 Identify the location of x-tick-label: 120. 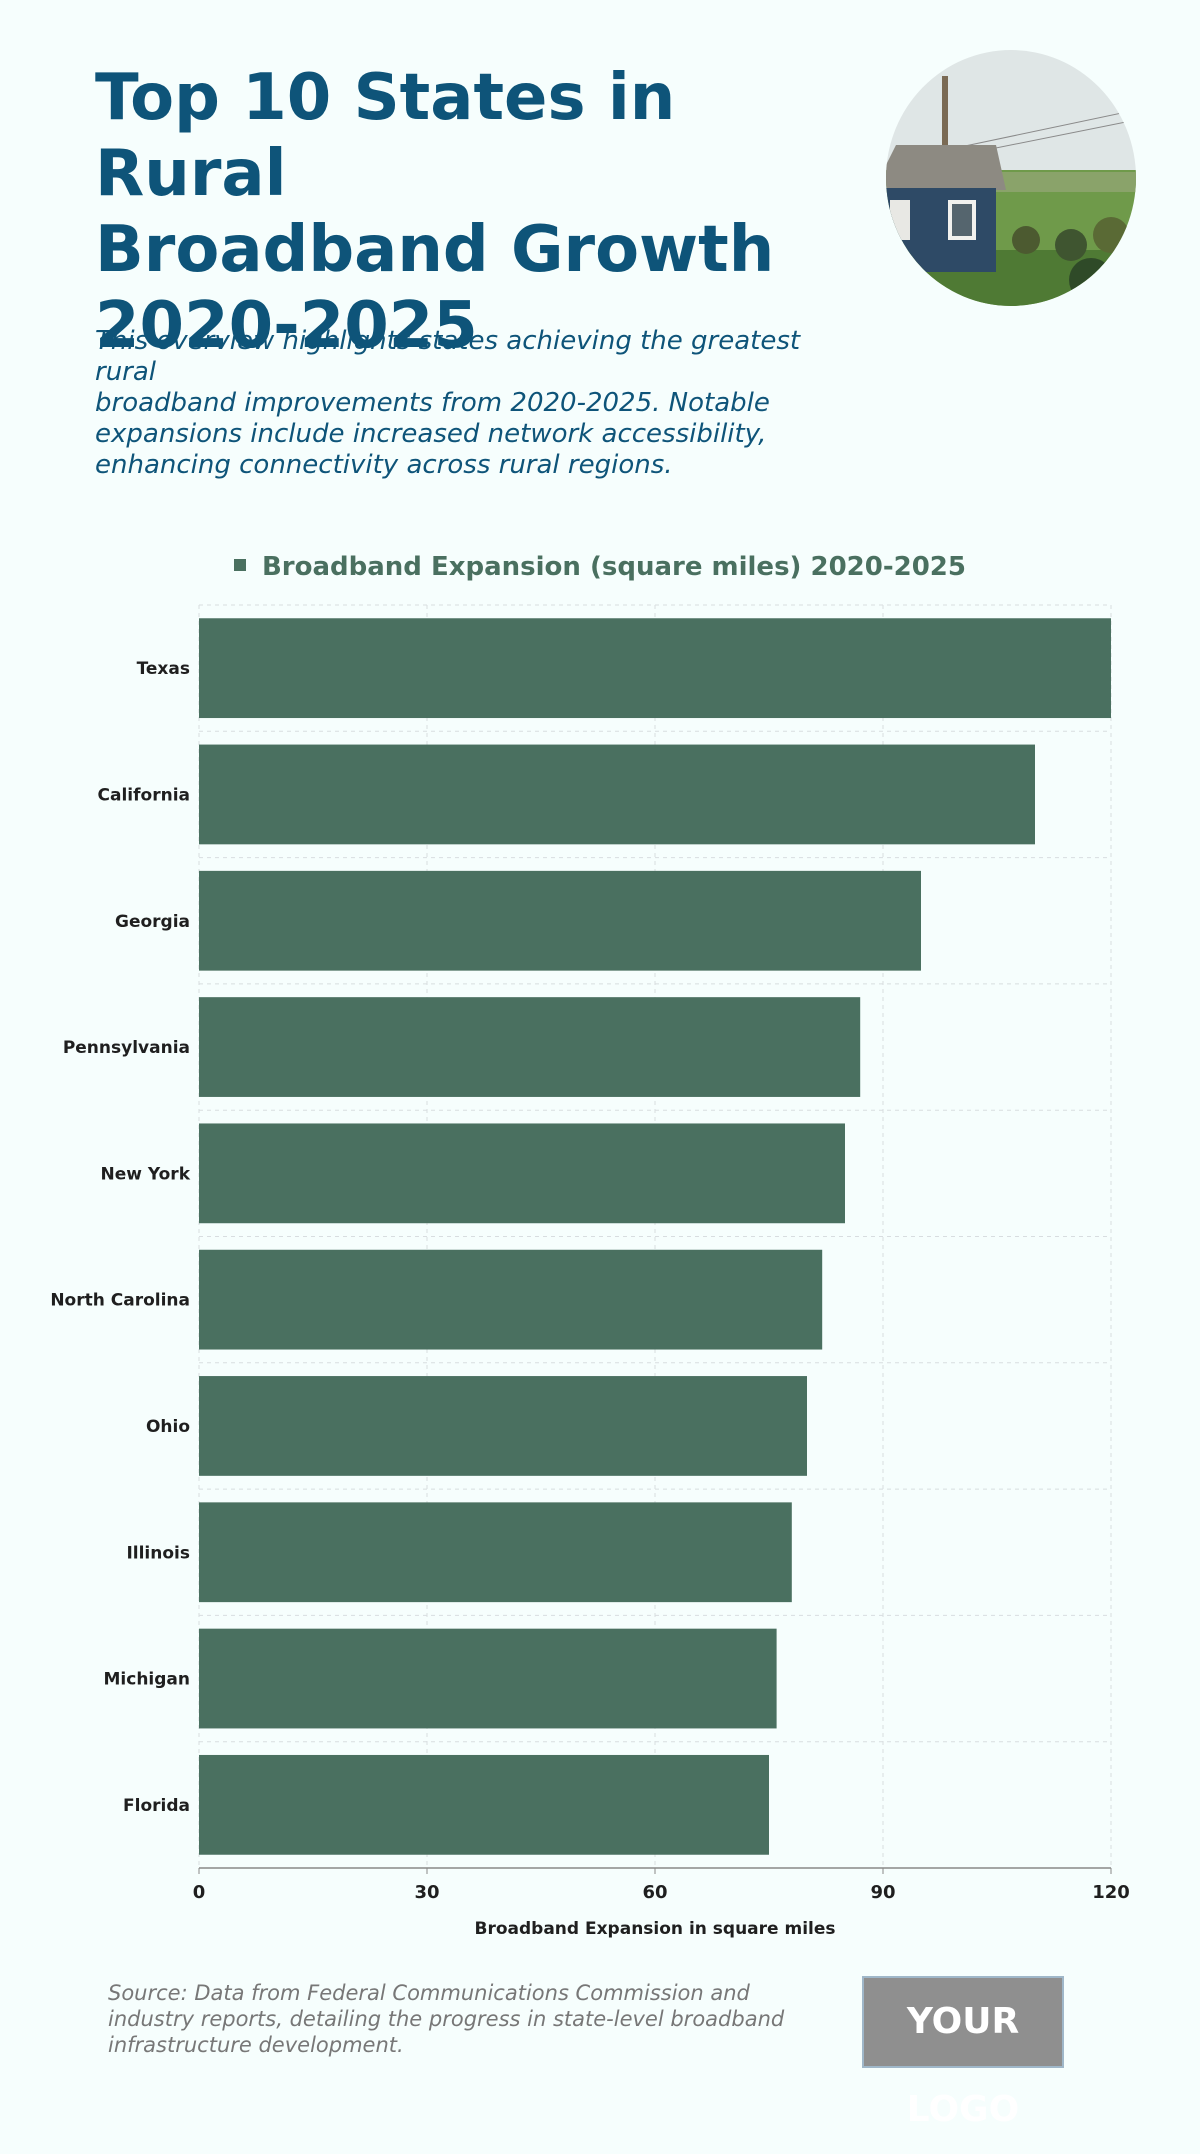
(1111, 1892).